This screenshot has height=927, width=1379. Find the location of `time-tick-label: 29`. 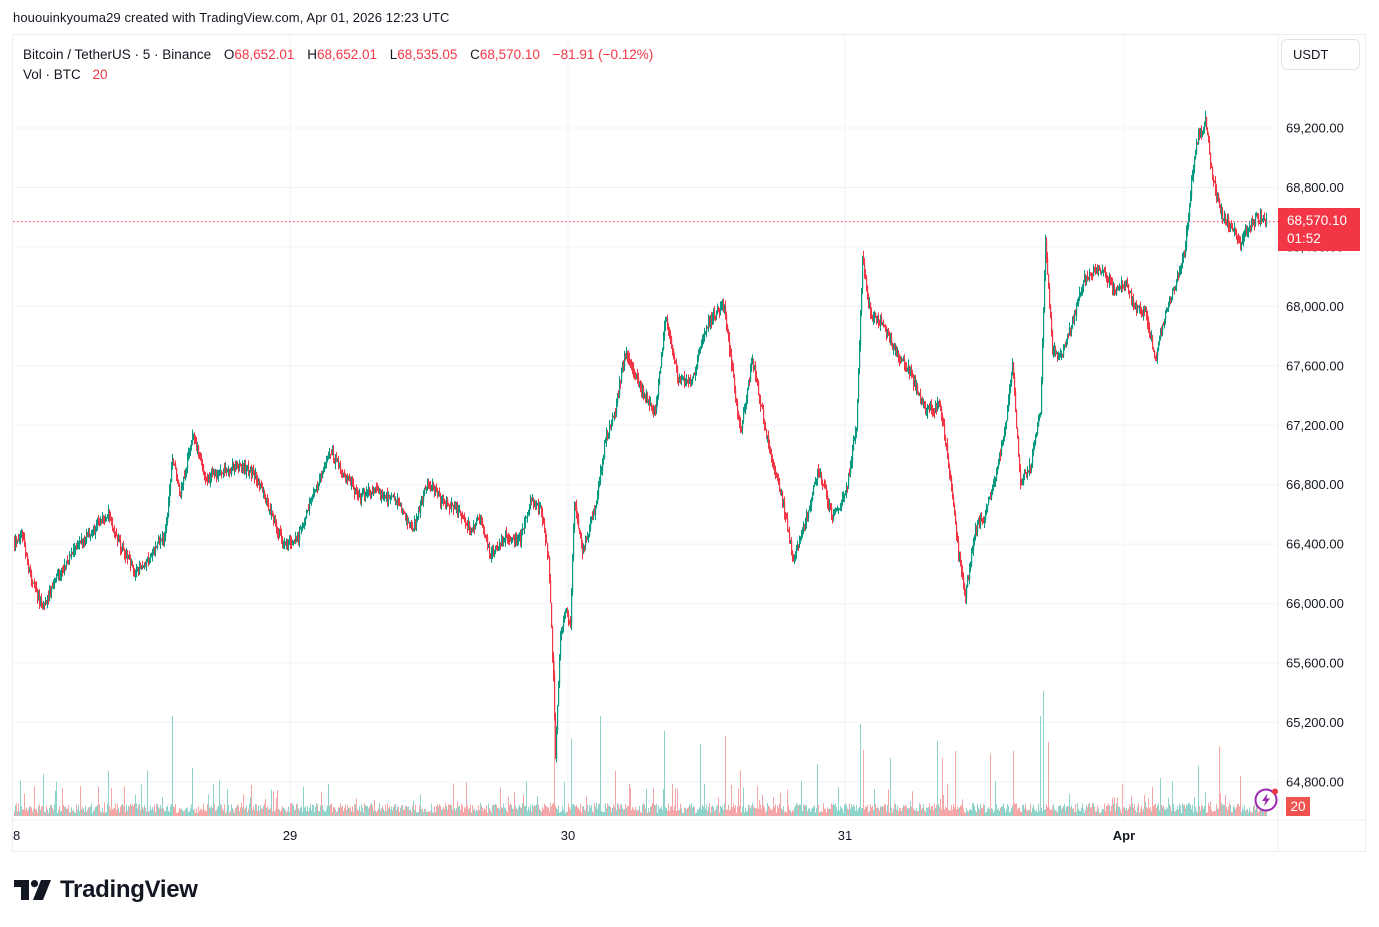

time-tick-label: 29 is located at coordinates (290, 835).